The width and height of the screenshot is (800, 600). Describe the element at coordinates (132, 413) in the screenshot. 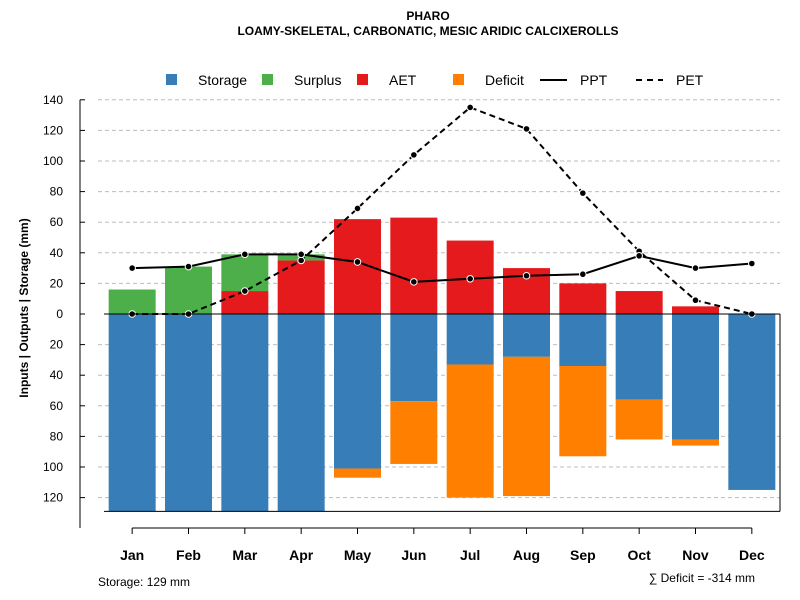

I see `storage-bar-jan` at that location.